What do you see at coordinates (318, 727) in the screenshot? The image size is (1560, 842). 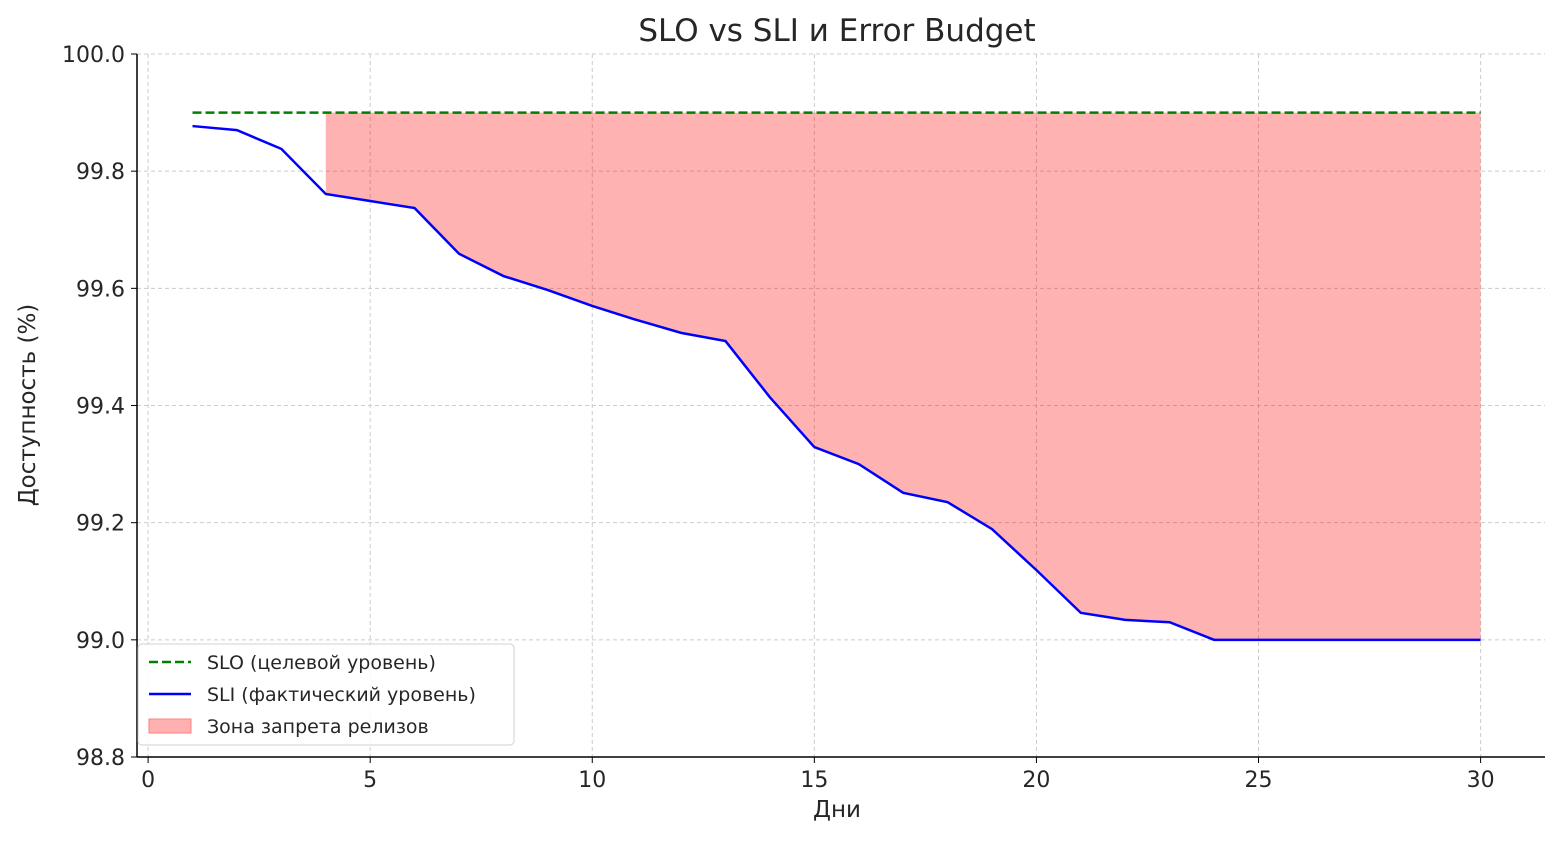 I see `legend-fill-label: Зона запрета релизов` at bounding box center [318, 727].